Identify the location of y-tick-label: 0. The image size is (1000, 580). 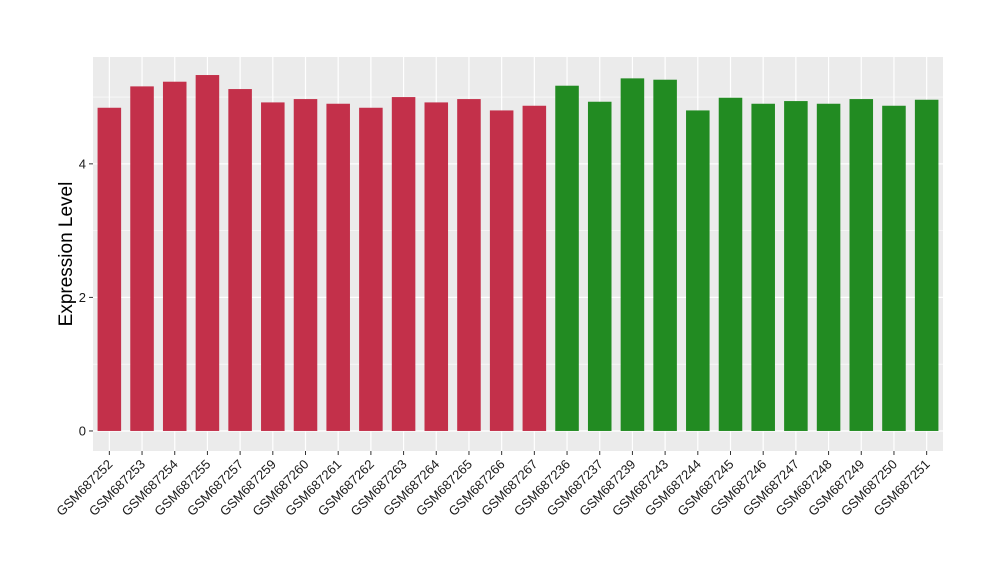
(82, 430).